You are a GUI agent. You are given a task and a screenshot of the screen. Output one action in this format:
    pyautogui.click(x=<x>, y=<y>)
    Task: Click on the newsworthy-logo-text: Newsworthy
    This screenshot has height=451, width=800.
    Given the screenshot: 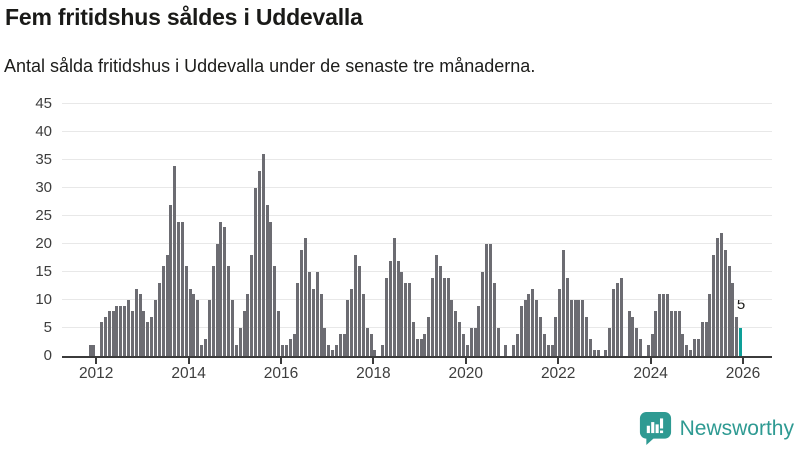 What is the action you would take?
    pyautogui.click(x=736, y=428)
    